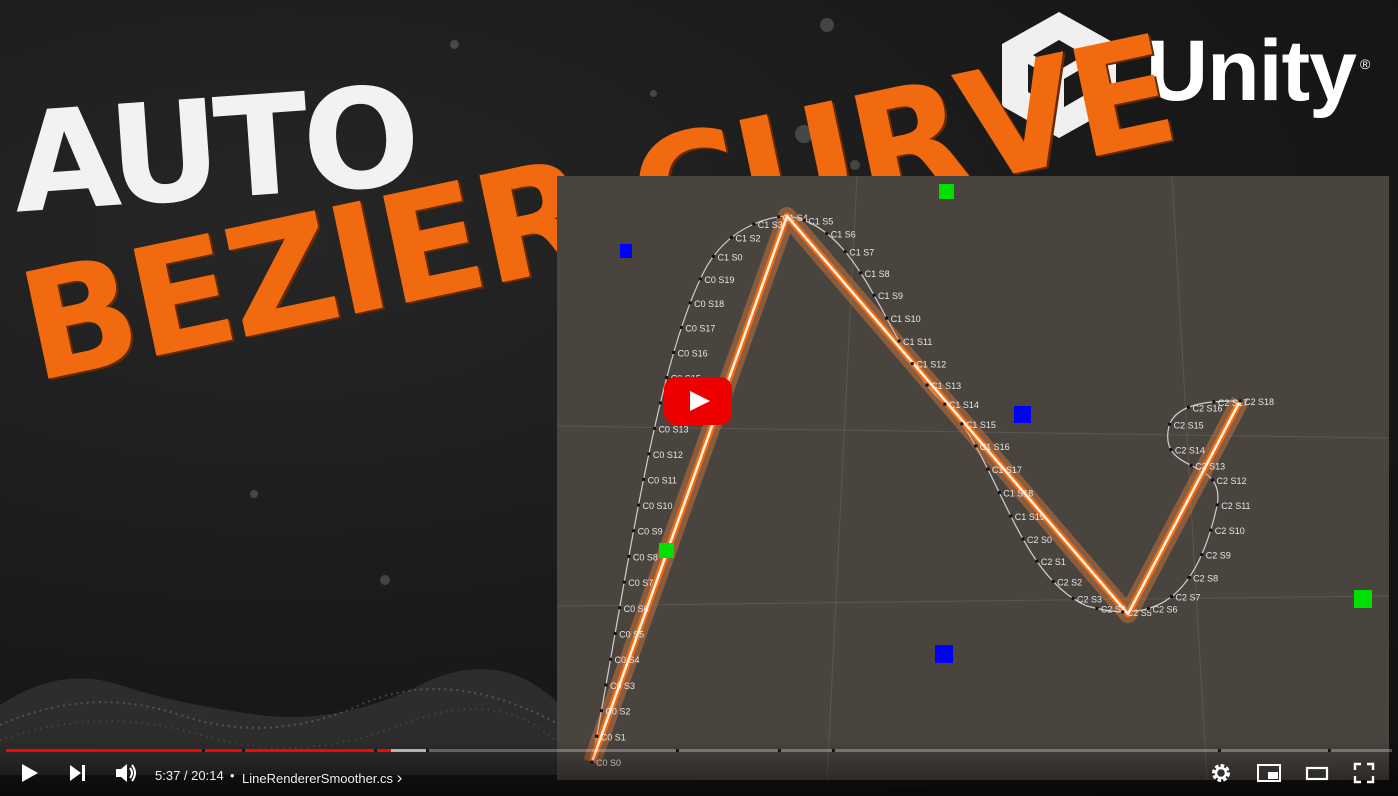 The image size is (1398, 796). I want to click on chevron-right-icon: ›, so click(399, 777).